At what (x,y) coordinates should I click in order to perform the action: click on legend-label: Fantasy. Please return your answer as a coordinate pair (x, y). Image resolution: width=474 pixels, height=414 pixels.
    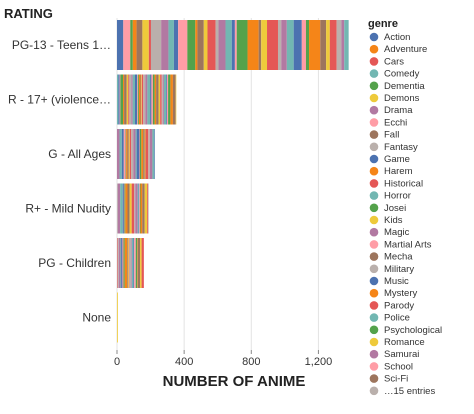
    Looking at the image, I should click on (401, 147).